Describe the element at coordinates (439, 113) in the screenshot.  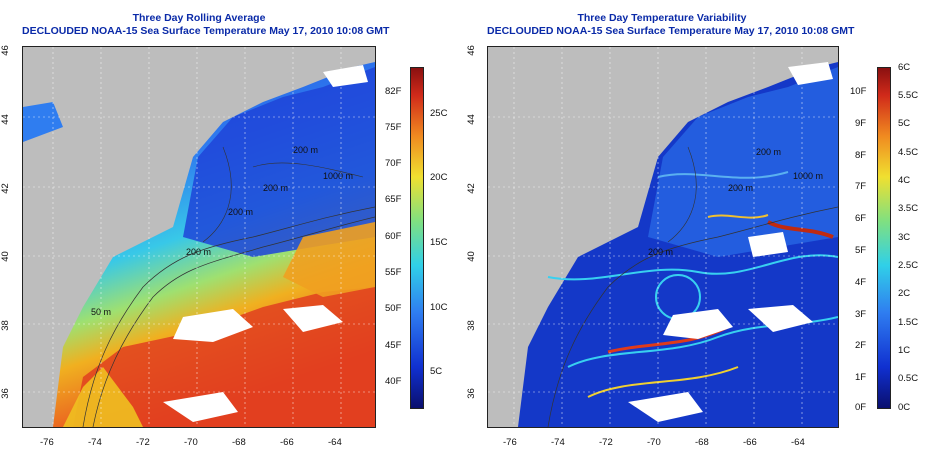
I see `colorbar-c-label: 25C` at that location.